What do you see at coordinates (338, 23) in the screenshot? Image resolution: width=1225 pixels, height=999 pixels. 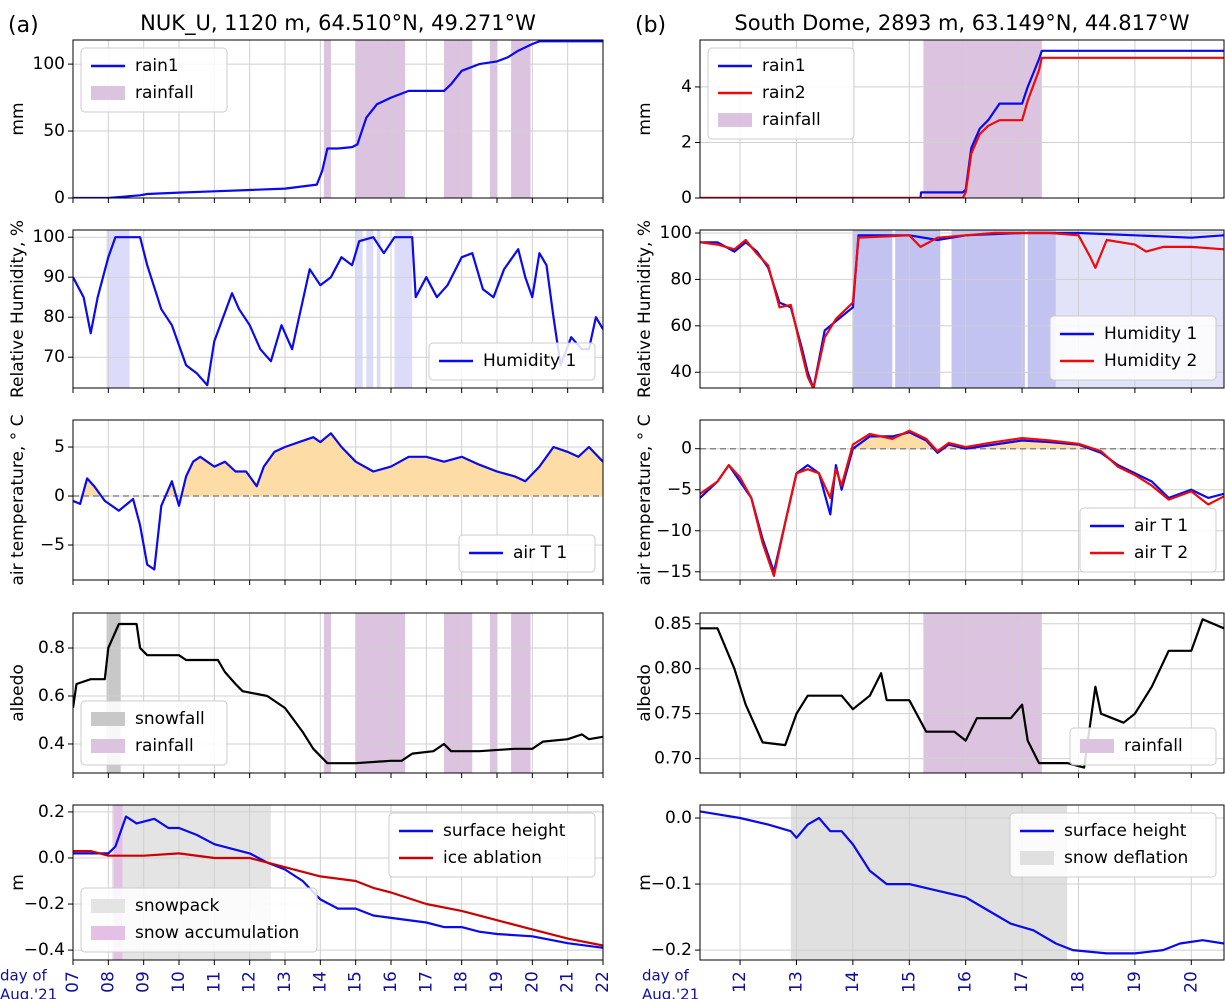 I see `chart-title: NUK_U, 1120 m, 64.510°N, 49.271°W` at bounding box center [338, 23].